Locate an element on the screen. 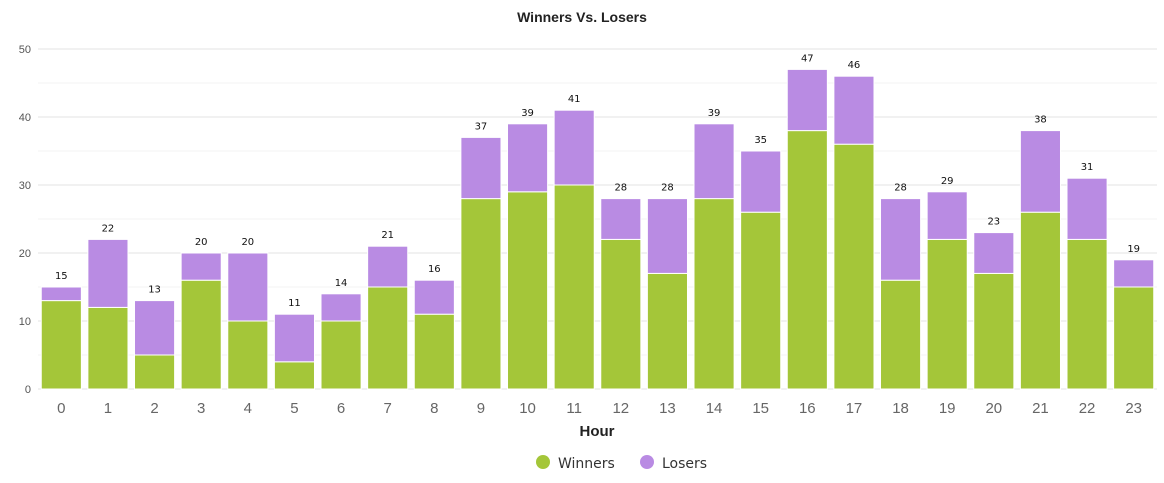 This screenshot has height=483, width=1164. x-tick-label: 3 is located at coordinates (201, 408).